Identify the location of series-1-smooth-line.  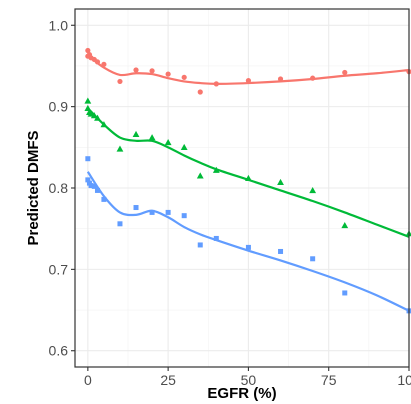
(248, 69).